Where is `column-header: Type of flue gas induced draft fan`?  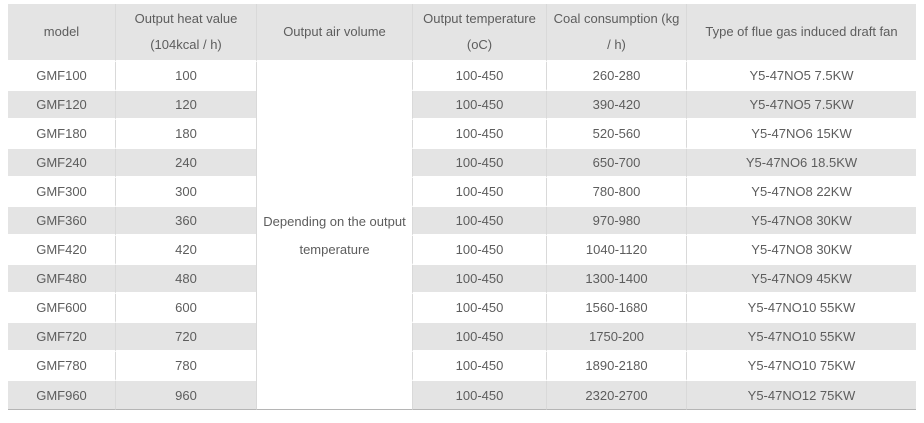
column-header: Type of flue gas induced draft fan is located at coordinates (801, 33).